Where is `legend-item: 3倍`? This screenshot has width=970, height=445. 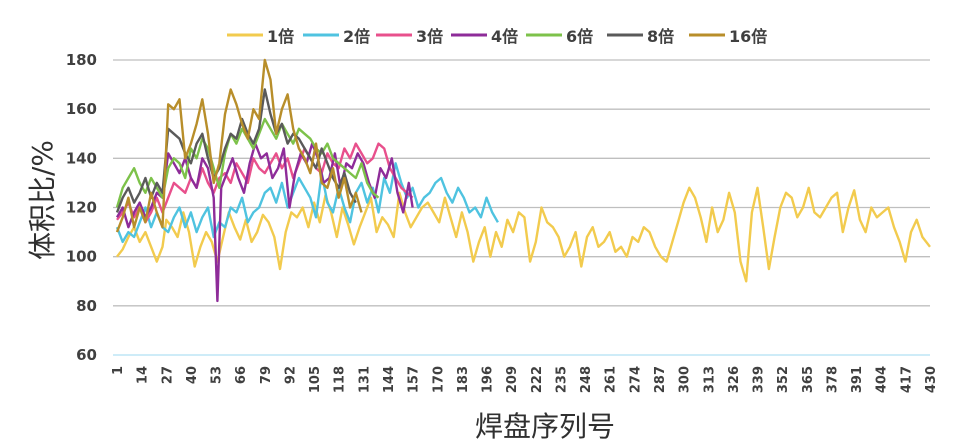 legend-item: 3倍 is located at coordinates (409, 36).